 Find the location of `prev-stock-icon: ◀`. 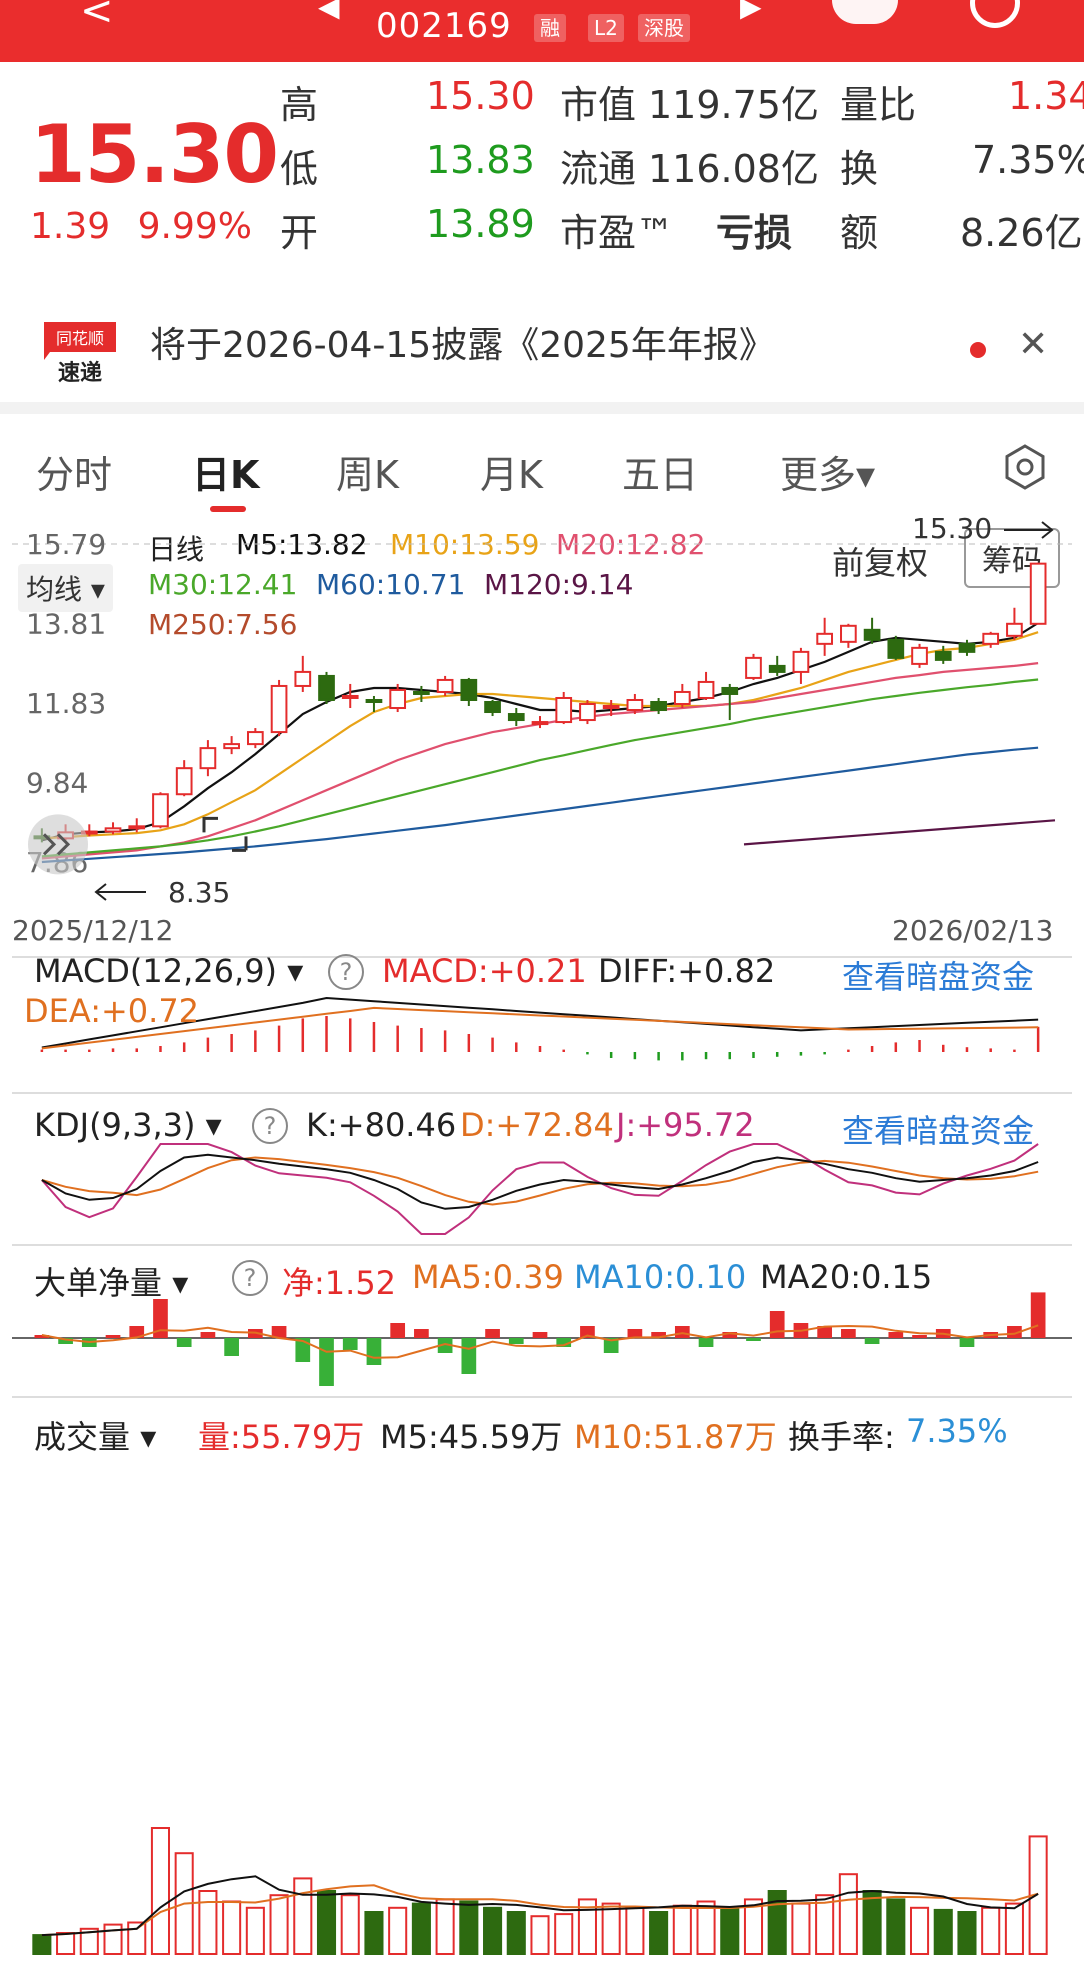

prev-stock-icon: ◀ is located at coordinates (329, 11).